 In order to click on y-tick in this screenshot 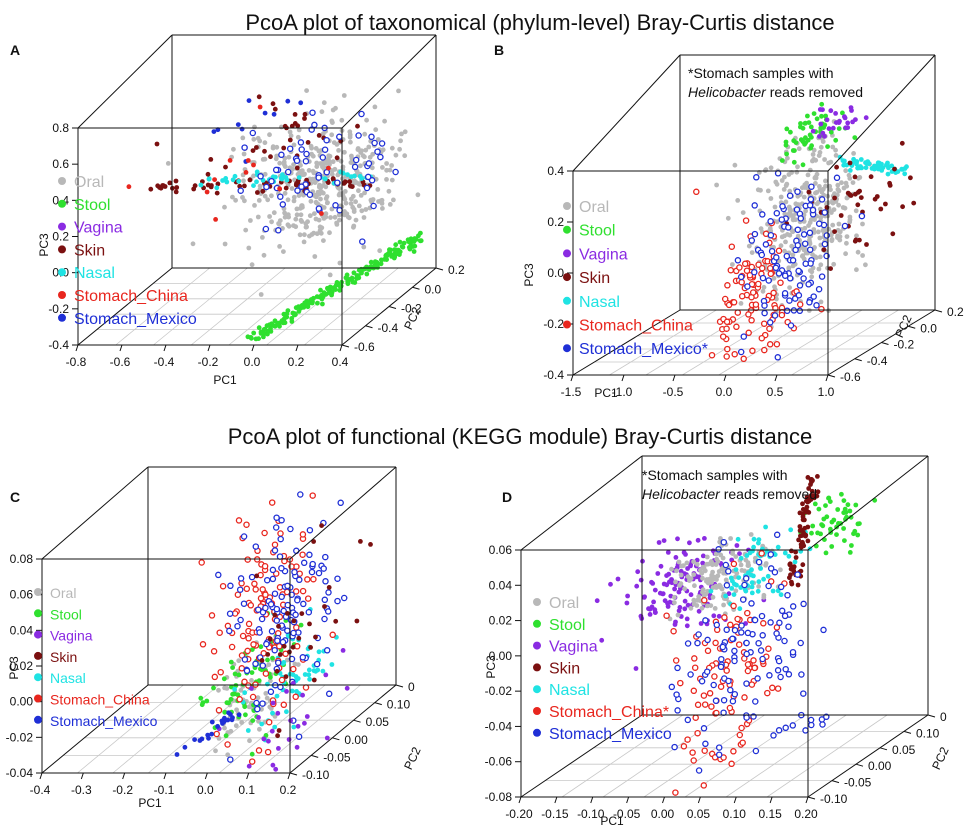, I will do `click(439, 269)`.